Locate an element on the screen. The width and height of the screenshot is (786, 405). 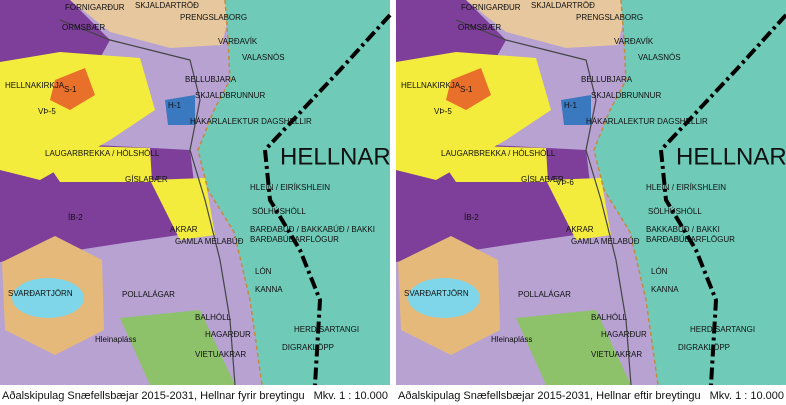
place-label: VÞ-6 is located at coordinates (565, 182).